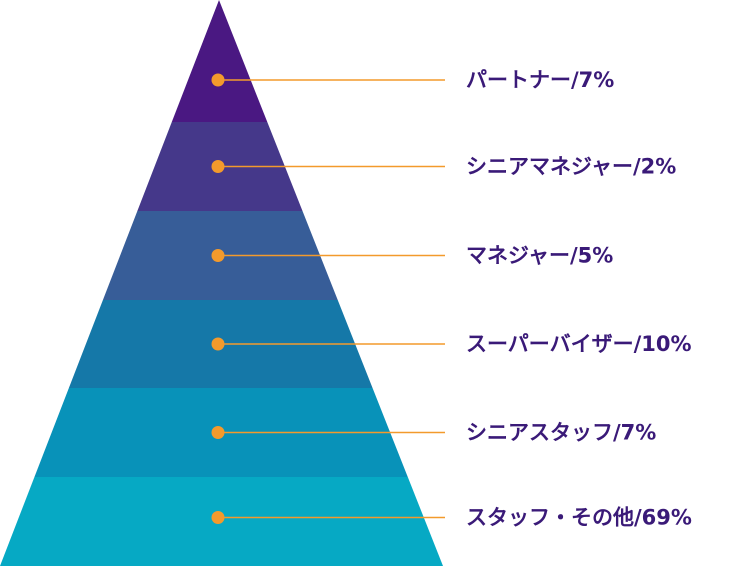 This screenshot has width=732, height=566. I want to click on tier-label: マネジャー/5%, so click(539, 256).